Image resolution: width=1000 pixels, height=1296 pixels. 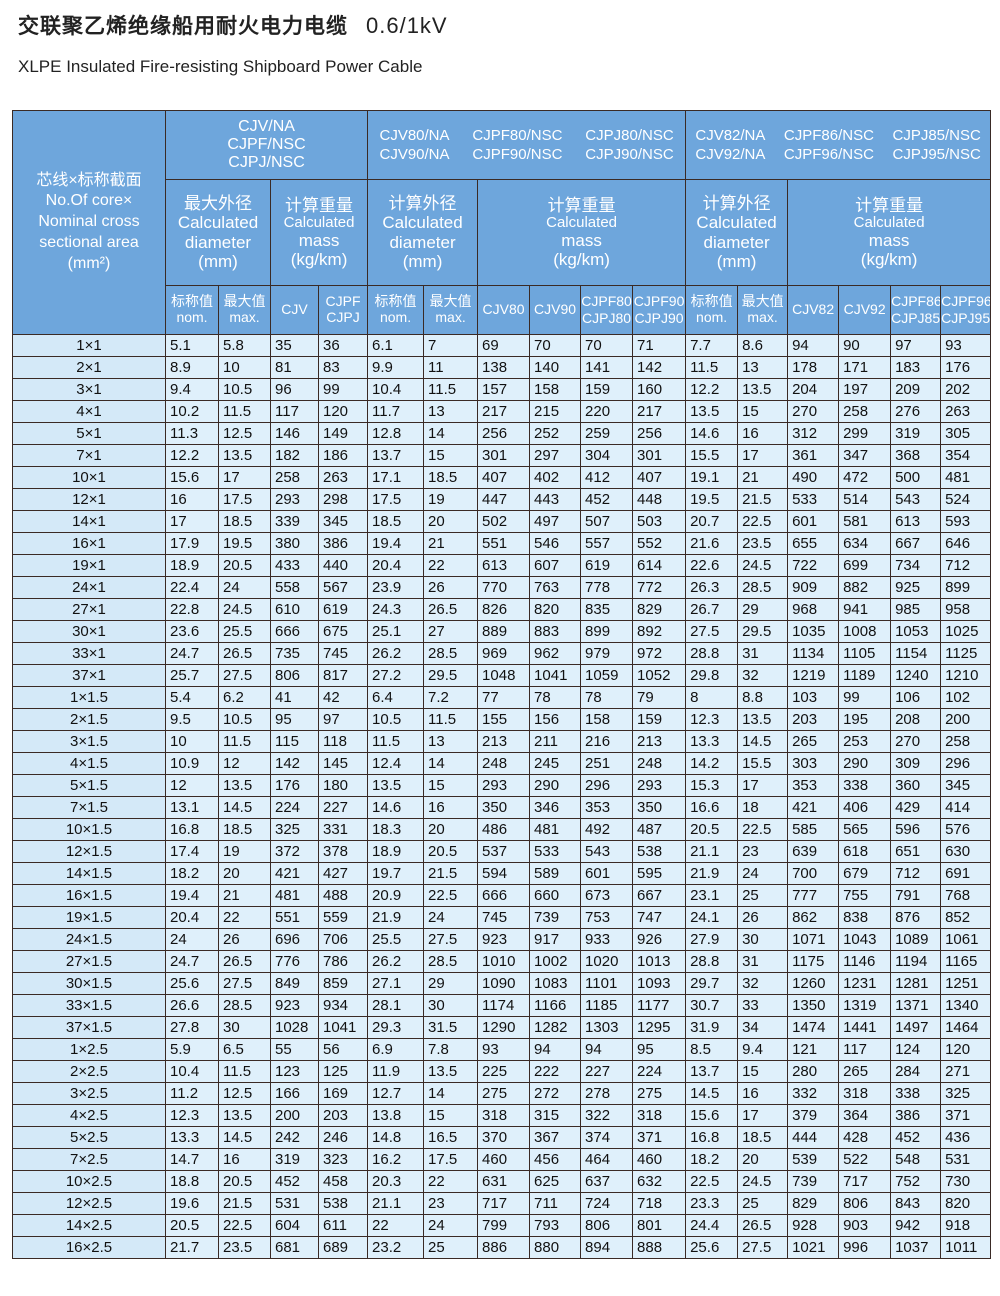 I want to click on mass-header: 计算重量 Calculated mass (kg/km), so click(x=889, y=232).